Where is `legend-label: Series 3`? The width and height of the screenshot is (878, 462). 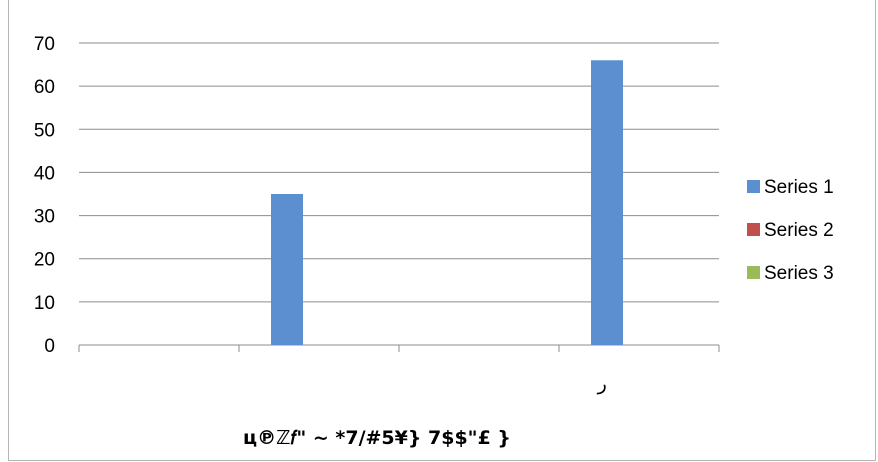
legend-label: Series 3 is located at coordinates (799, 273).